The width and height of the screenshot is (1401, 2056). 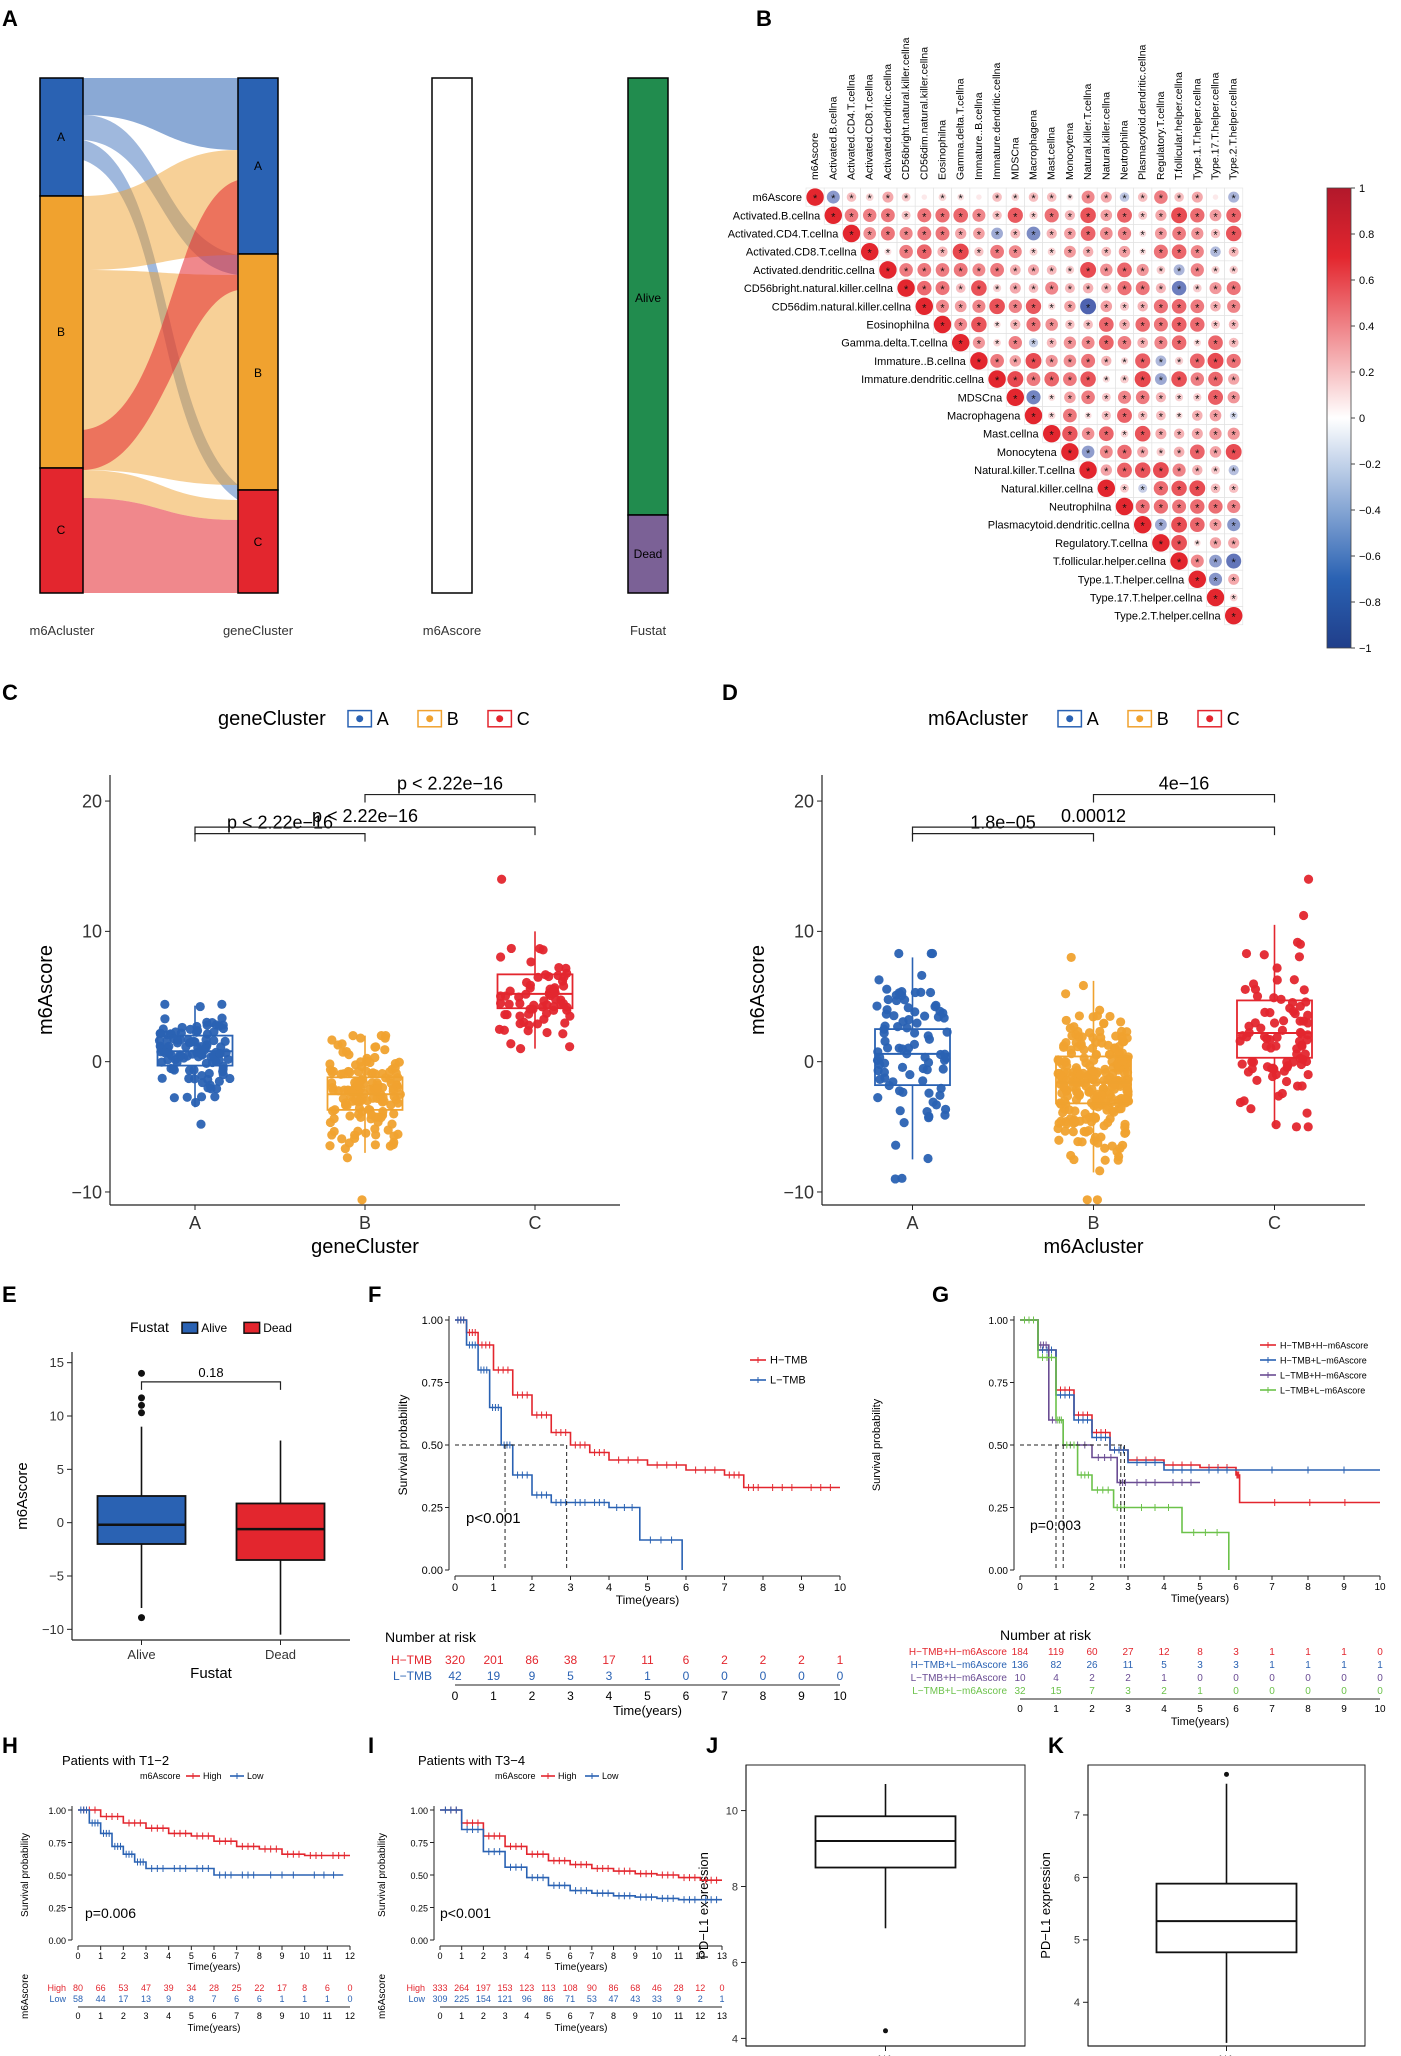 What do you see at coordinates (940, 1294) in the screenshot?
I see `panel-letter-g: G` at bounding box center [940, 1294].